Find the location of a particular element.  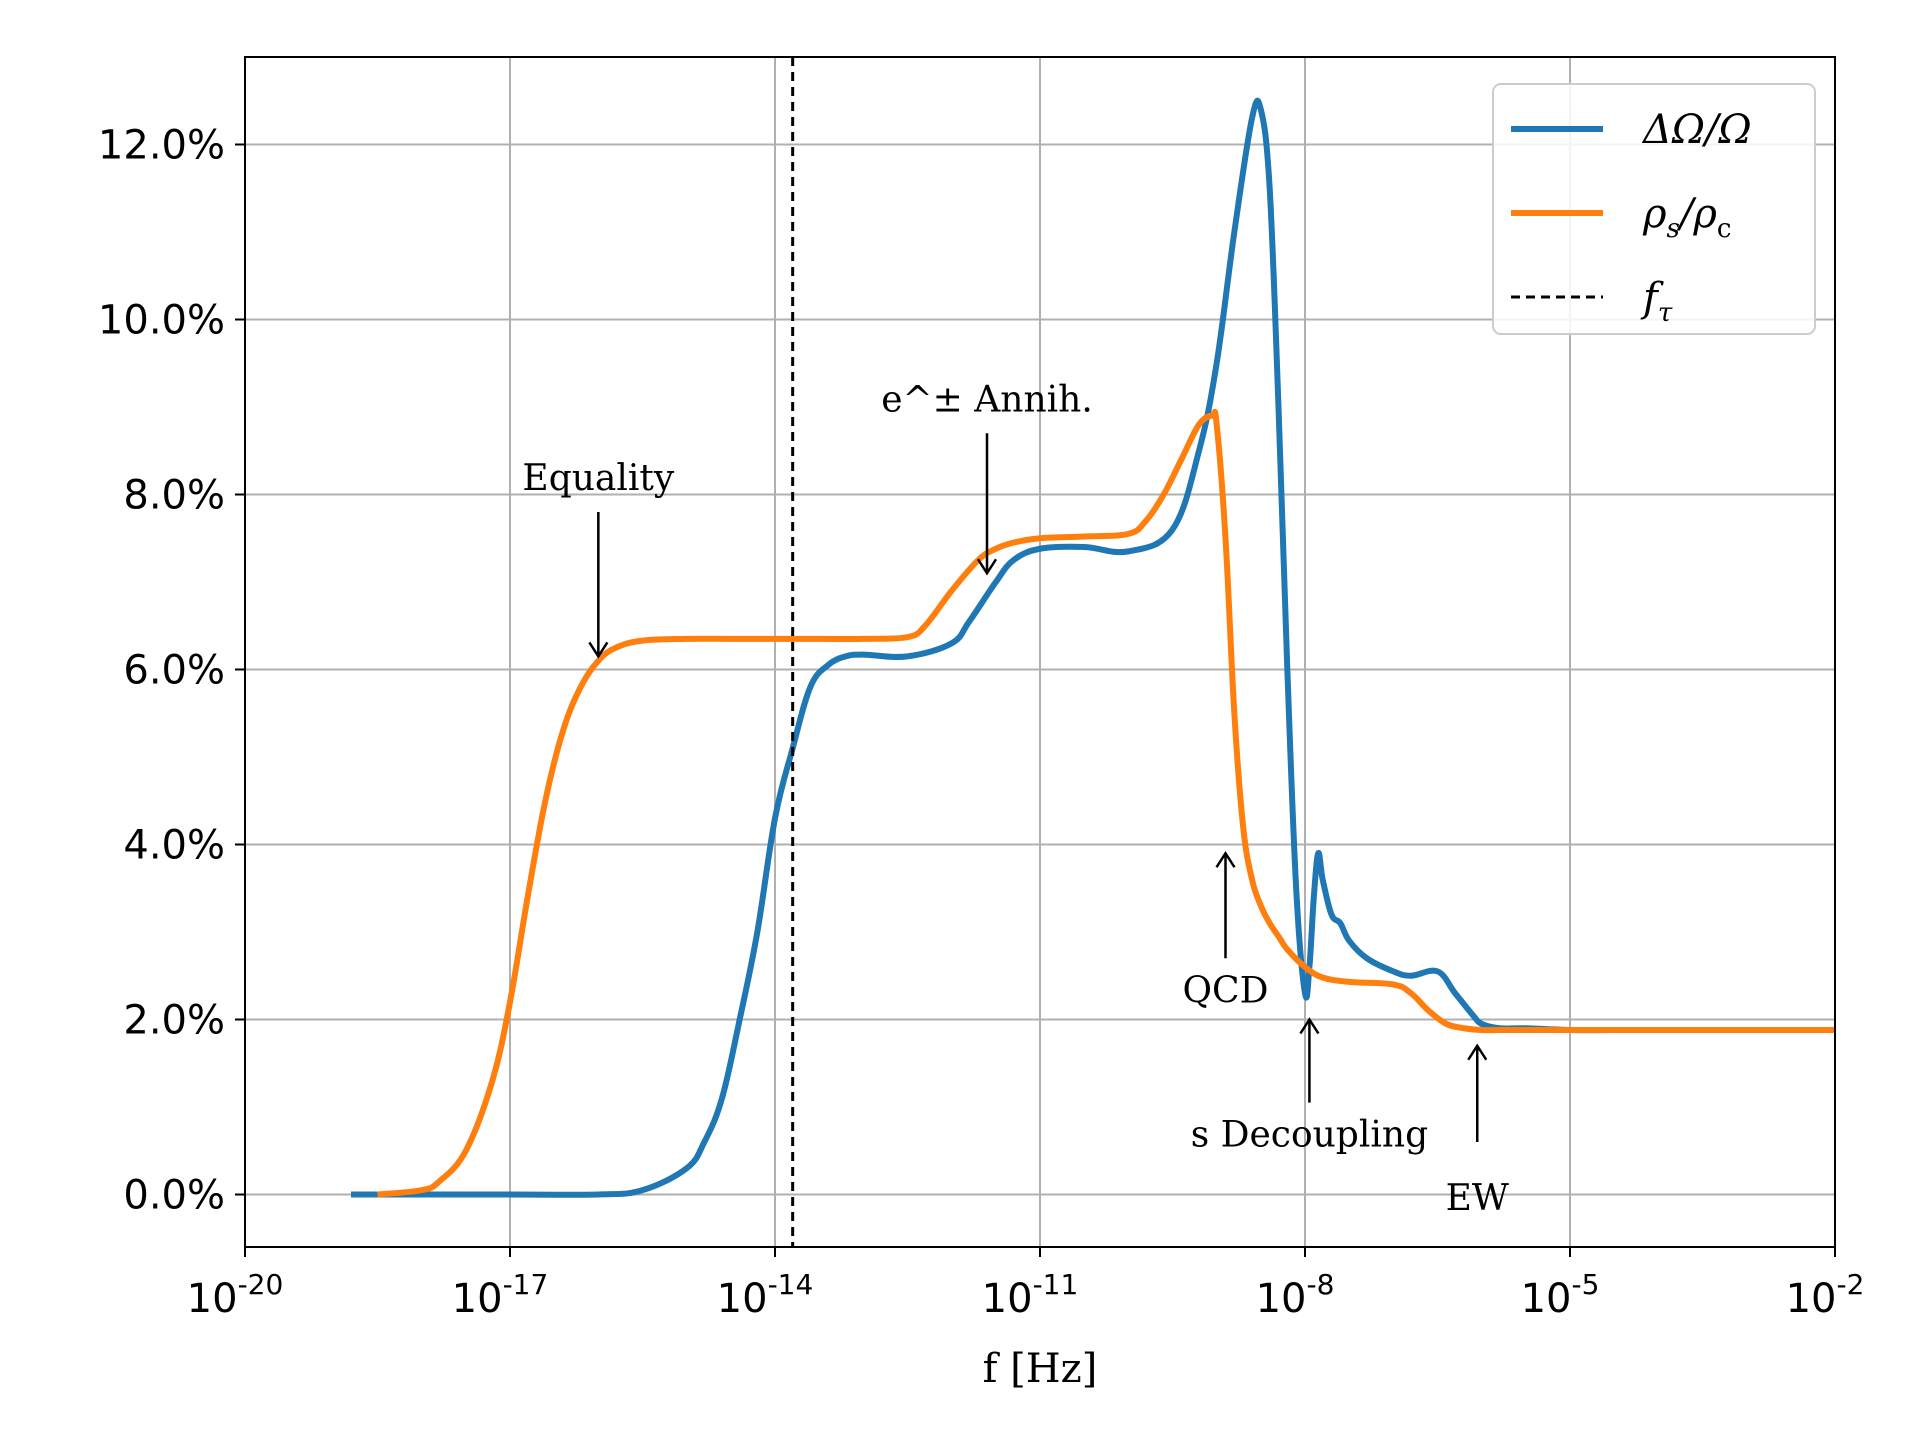

x-tick-label: 10⁻¹¹ is located at coordinates (1030, 1295).